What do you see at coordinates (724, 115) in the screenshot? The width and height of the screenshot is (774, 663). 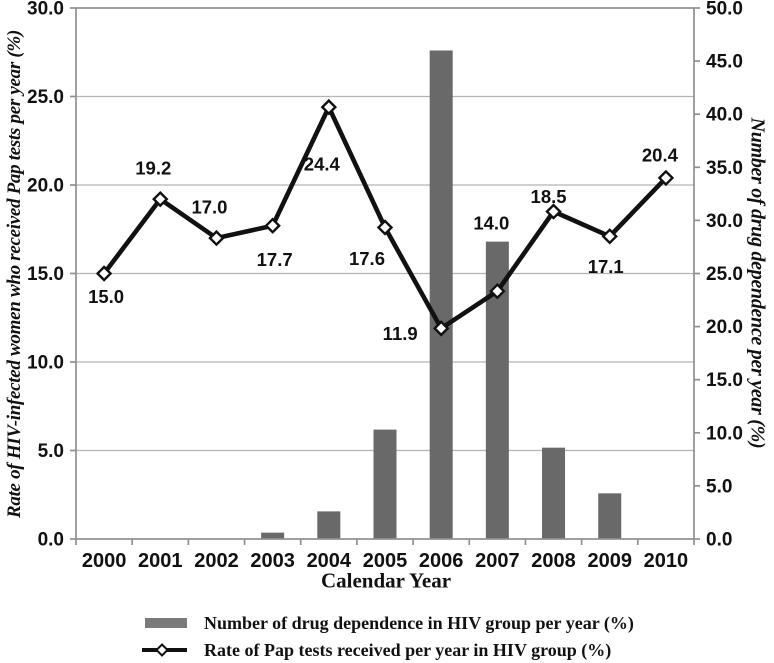 I see `svg-text: 40.0` at bounding box center [724, 115].